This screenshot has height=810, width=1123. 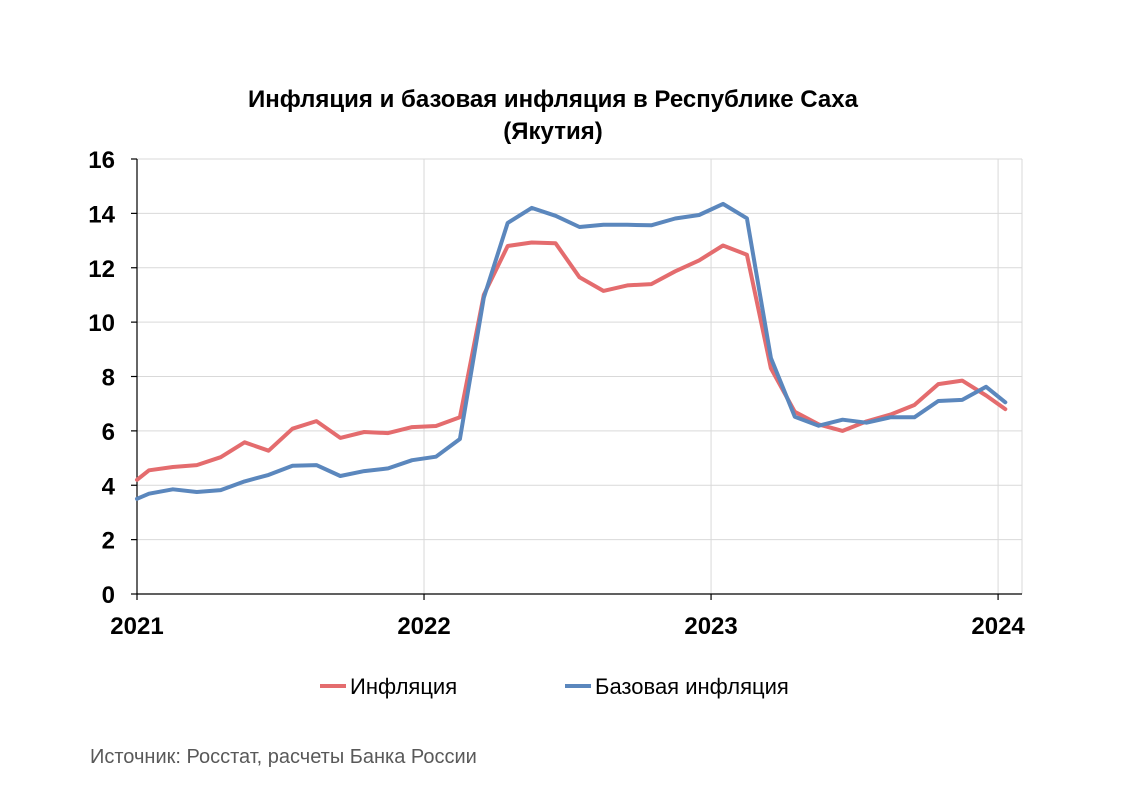 I want to click on y-tick-label-6: 12, so click(x=101, y=269).